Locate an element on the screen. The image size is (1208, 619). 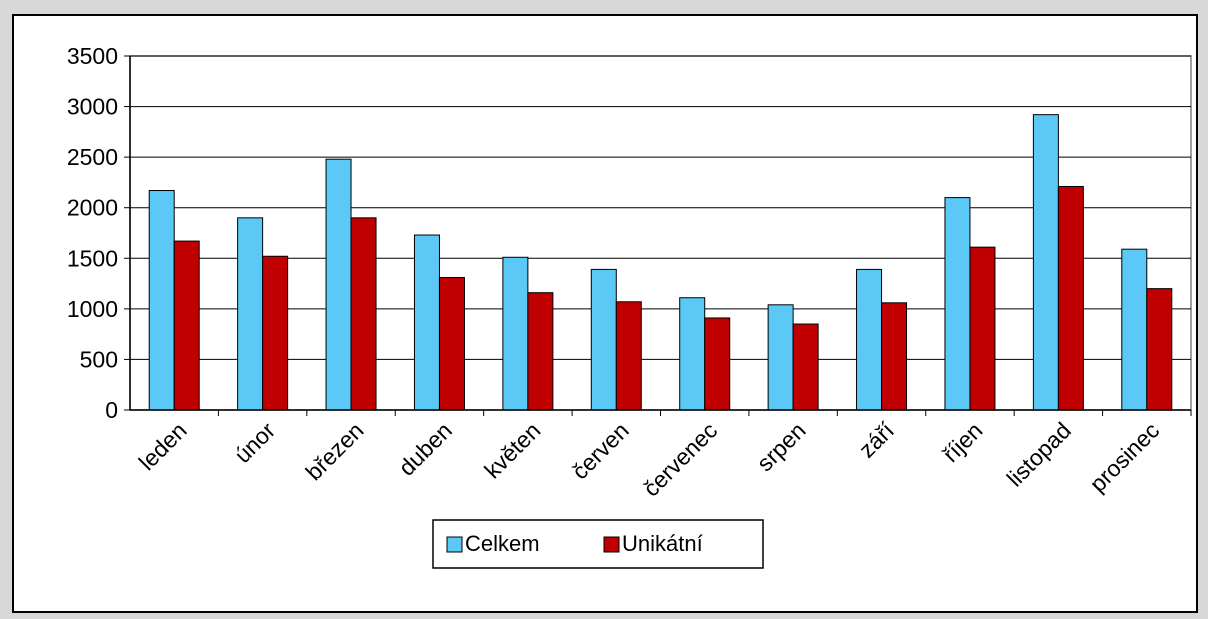
y-tick-label-0: 0 is located at coordinates (111, 410).